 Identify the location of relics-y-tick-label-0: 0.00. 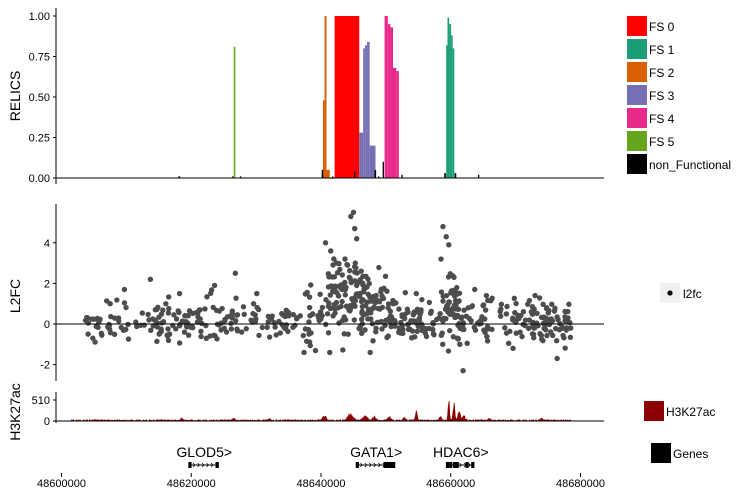
(39, 179).